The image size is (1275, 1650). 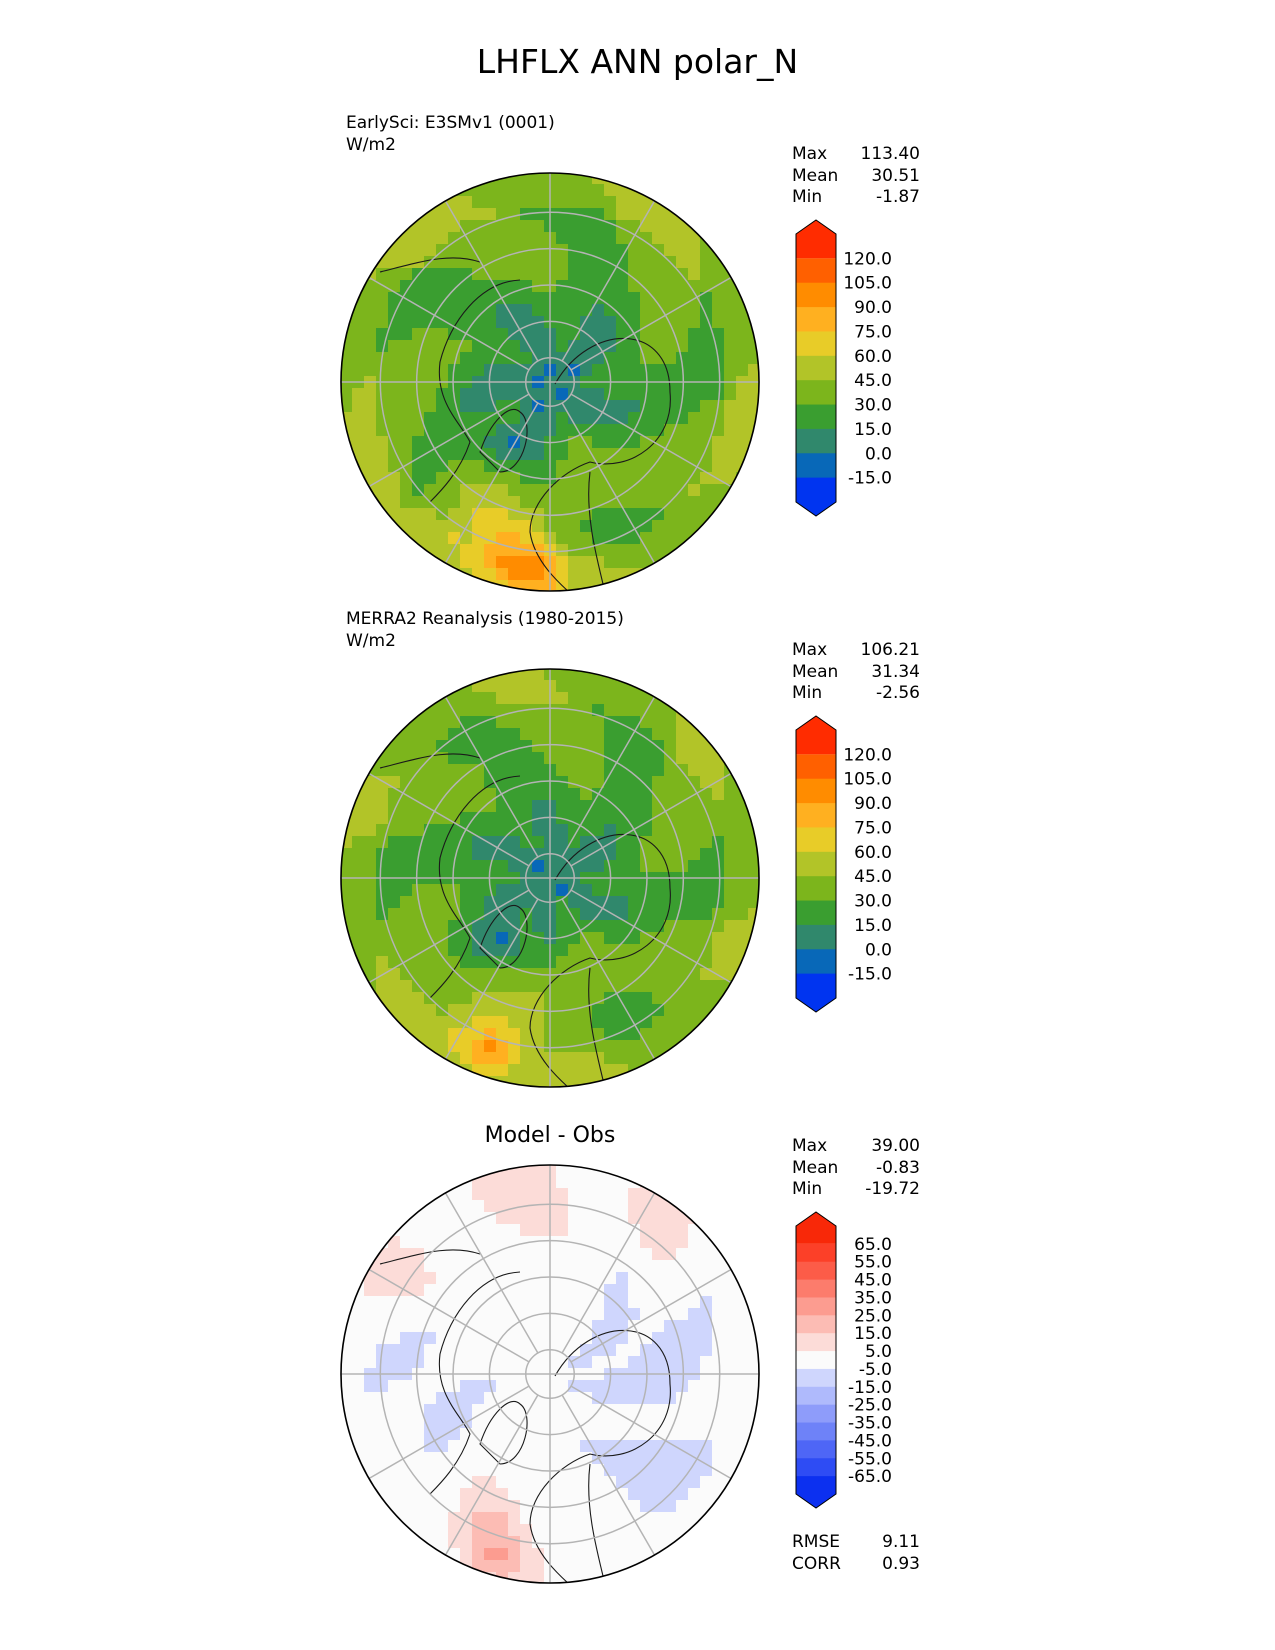 I want to click on colorbar-tick-label: 120.0, so click(x=867, y=755).